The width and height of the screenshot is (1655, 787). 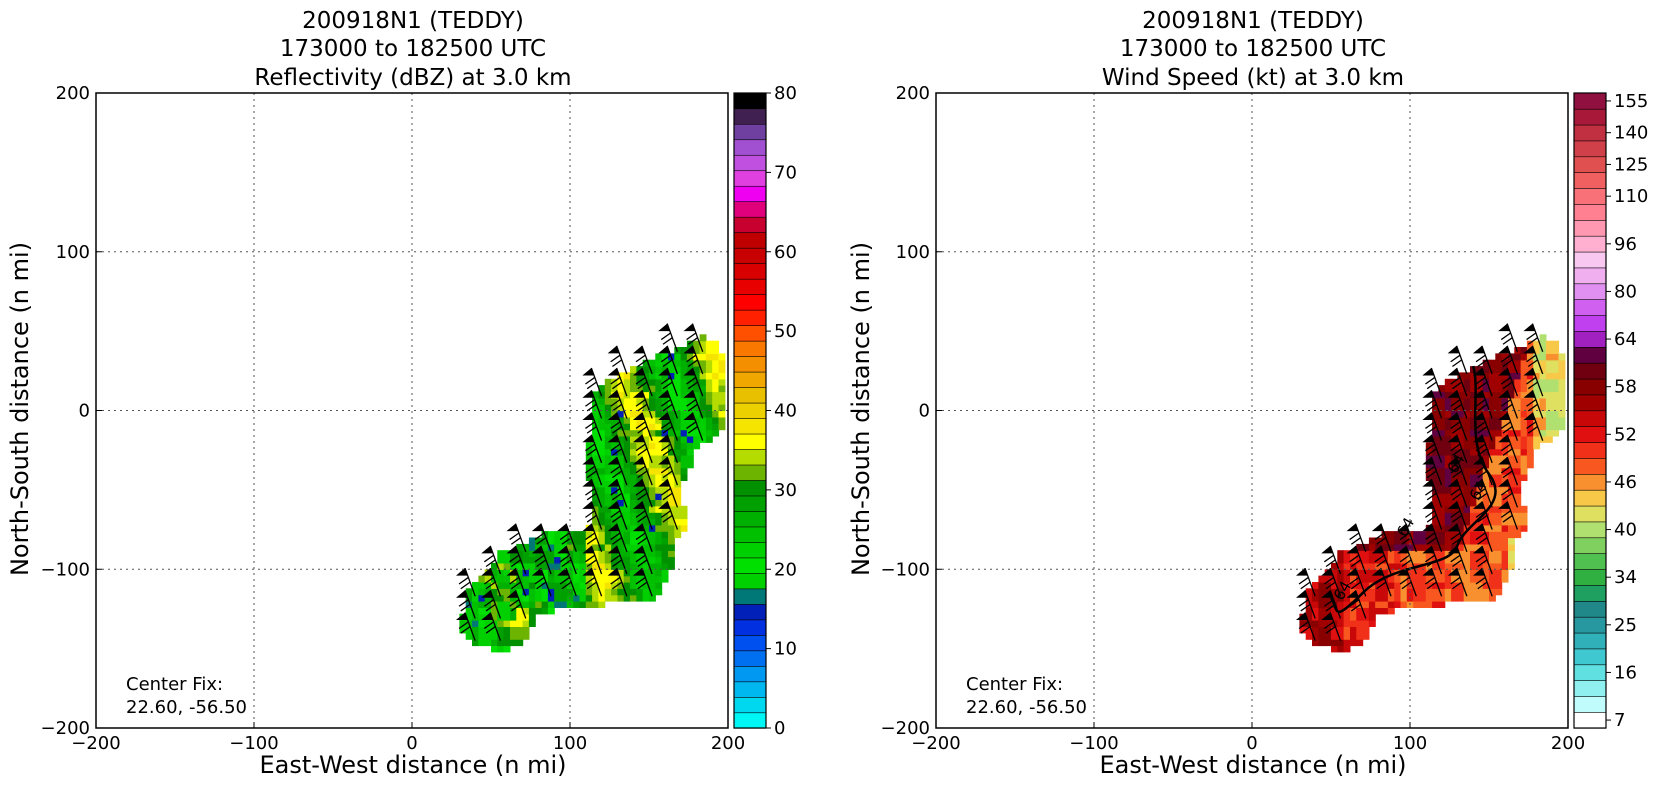 What do you see at coordinates (1014, 684) in the screenshot?
I see `center-fix-label: Center Fix:` at bounding box center [1014, 684].